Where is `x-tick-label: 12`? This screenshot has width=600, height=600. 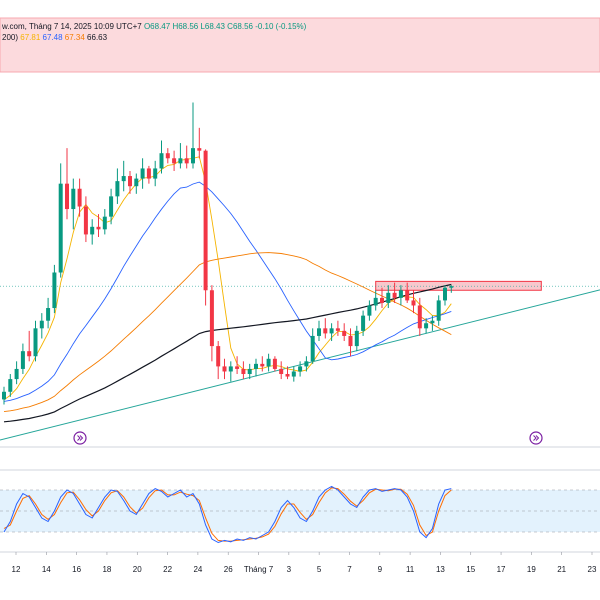 x-tick-label: 12 is located at coordinates (16, 569).